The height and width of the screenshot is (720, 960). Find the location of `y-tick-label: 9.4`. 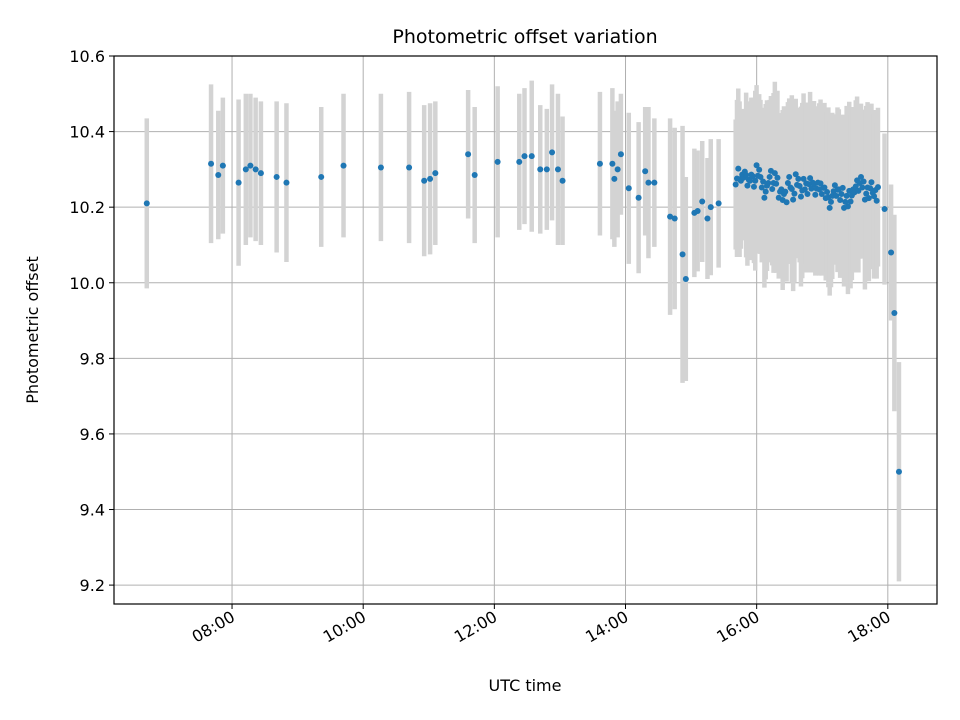

y-tick-label: 9.4 is located at coordinates (92, 510).